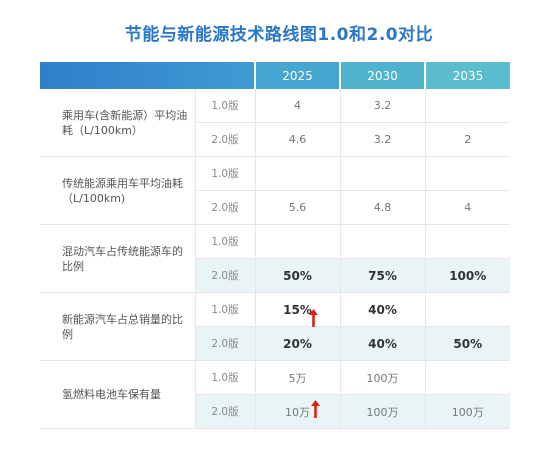 The width and height of the screenshot is (558, 461). I want to click on header-row: 2025 2030 2035, so click(275, 75).